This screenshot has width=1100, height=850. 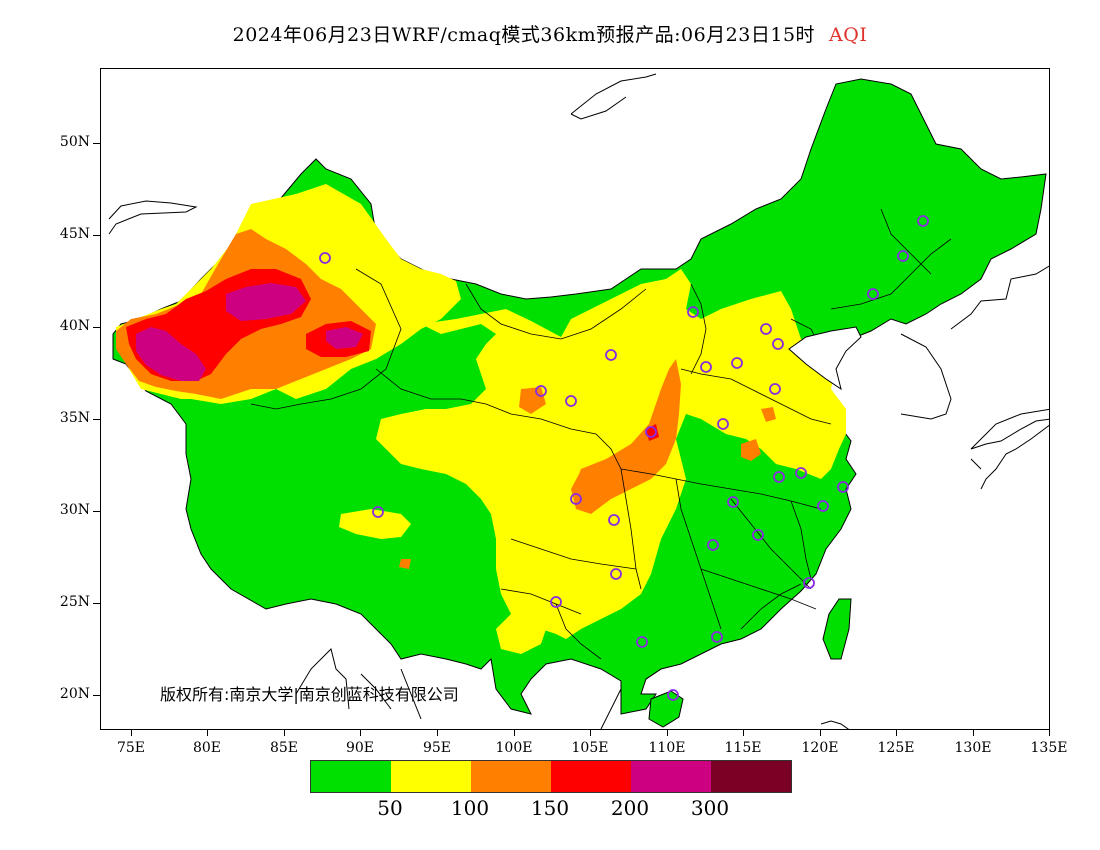 I want to click on bohai-sea, so click(x=825, y=358).